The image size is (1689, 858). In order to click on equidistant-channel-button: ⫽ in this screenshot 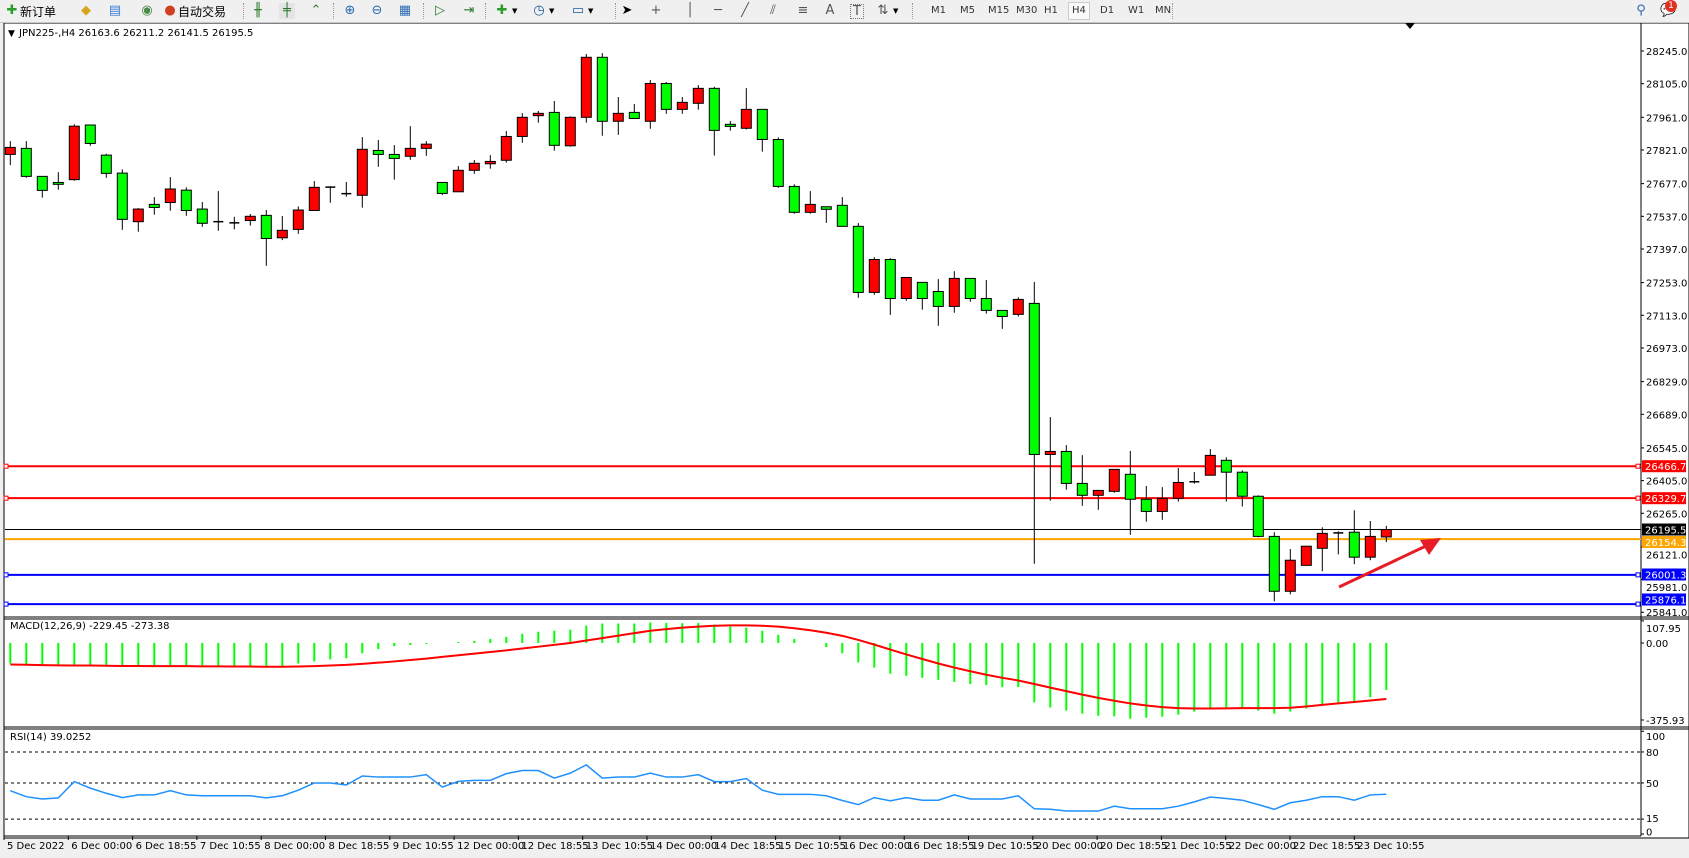, I will do `click(773, 11)`.